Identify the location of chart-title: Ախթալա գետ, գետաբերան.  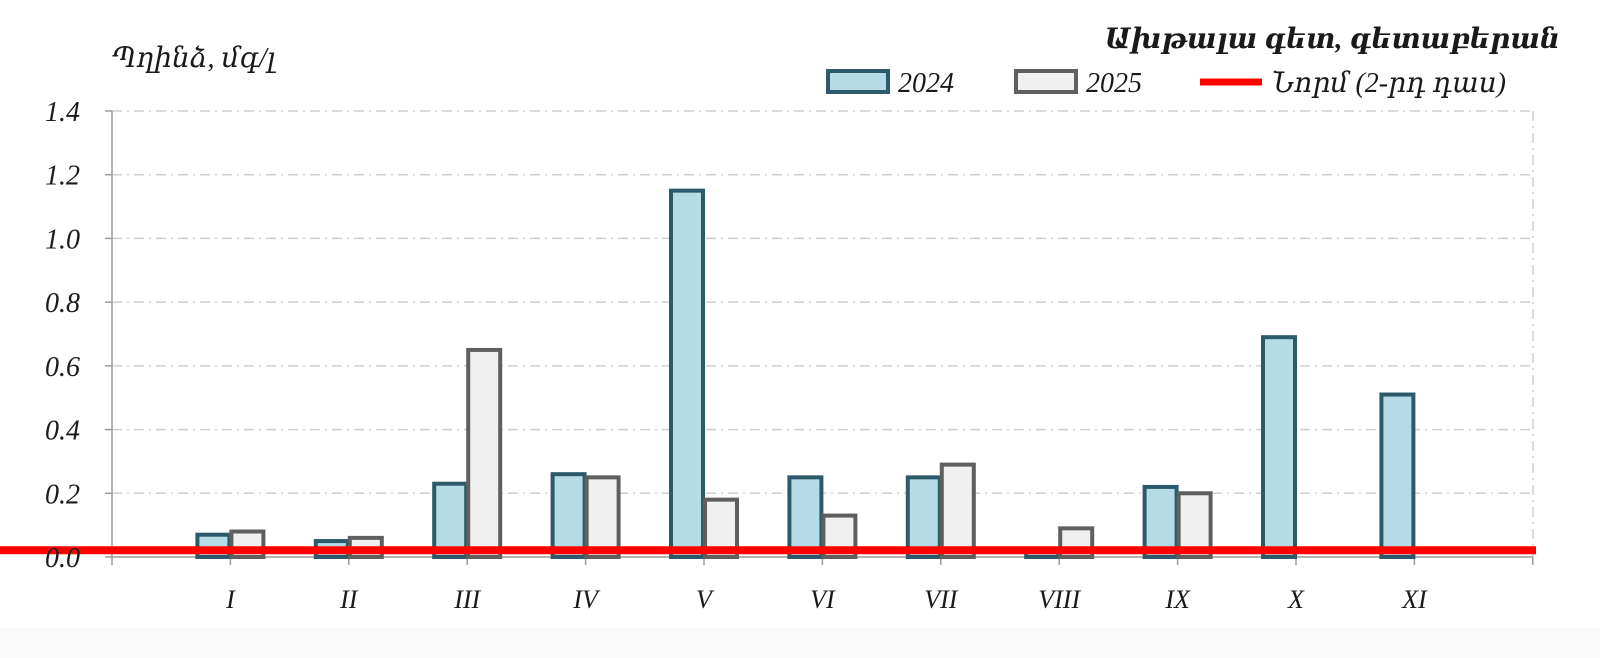
(1332, 39).